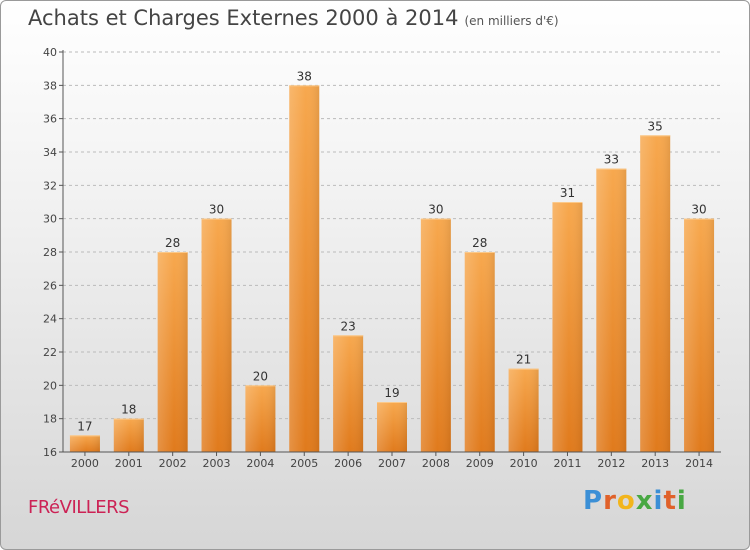 This screenshot has height=550, width=750. What do you see at coordinates (50, 185) in the screenshot?
I see `y-tick-label: 32` at bounding box center [50, 185].